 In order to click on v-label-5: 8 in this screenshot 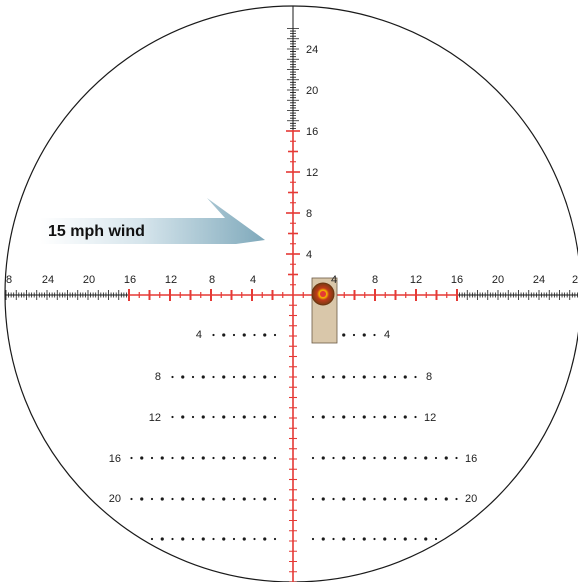, I will do `click(309, 214)`.